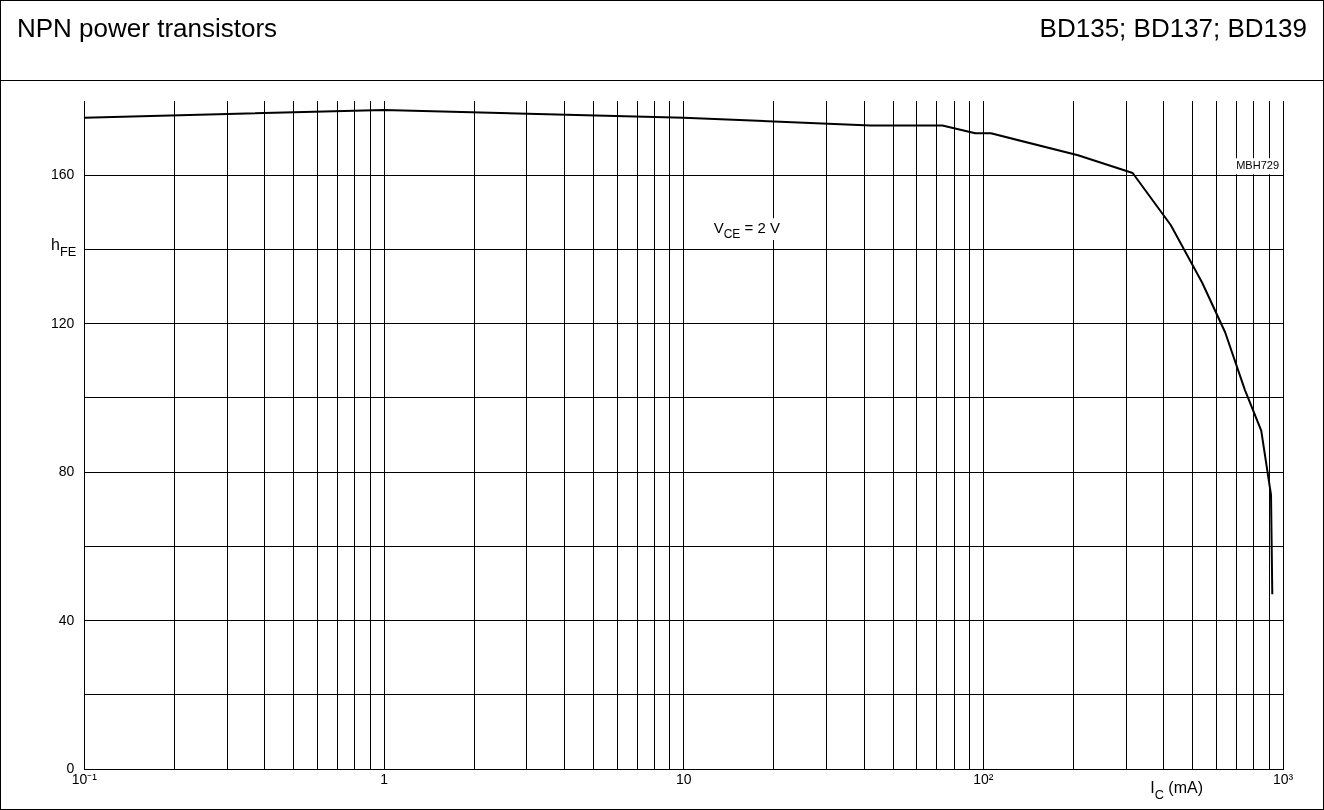 The image size is (1324, 810). I want to click on x-tick-label: 10², so click(983, 779).